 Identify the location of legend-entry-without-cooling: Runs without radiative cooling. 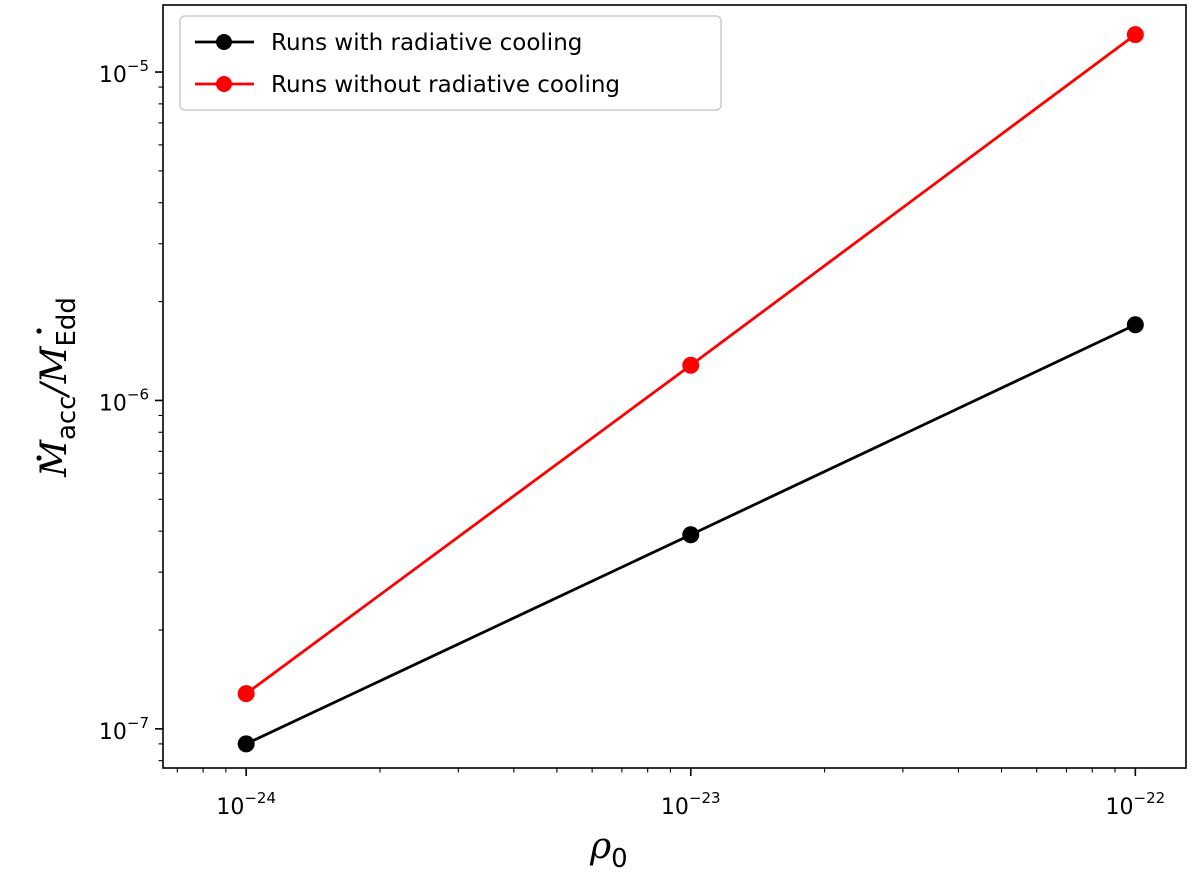
(407, 85).